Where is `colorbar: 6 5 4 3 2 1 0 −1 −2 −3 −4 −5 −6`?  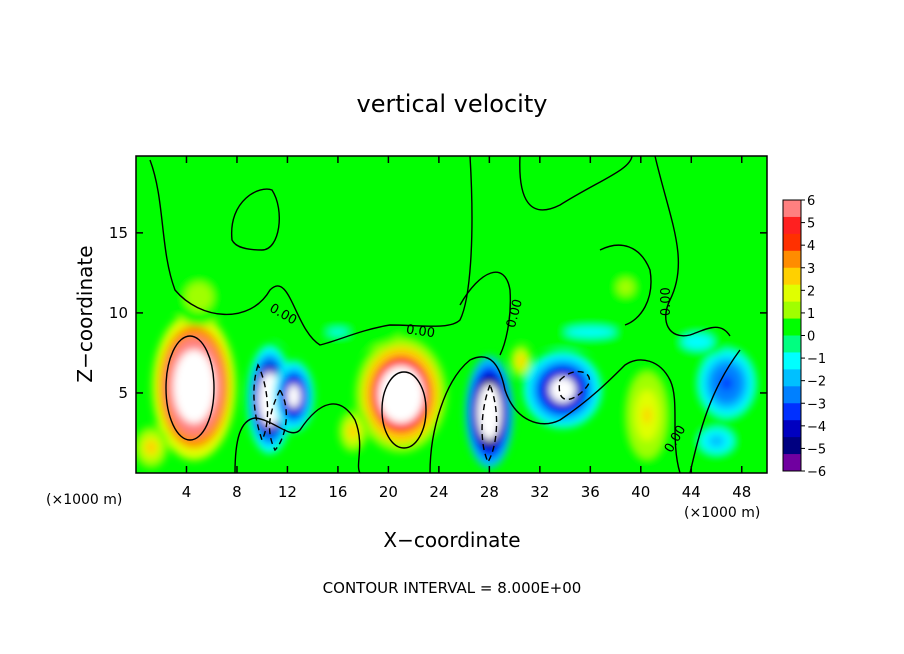
colorbar: 6 5 4 3 2 1 0 −1 −2 −3 −4 −5 −6 is located at coordinates (804, 337).